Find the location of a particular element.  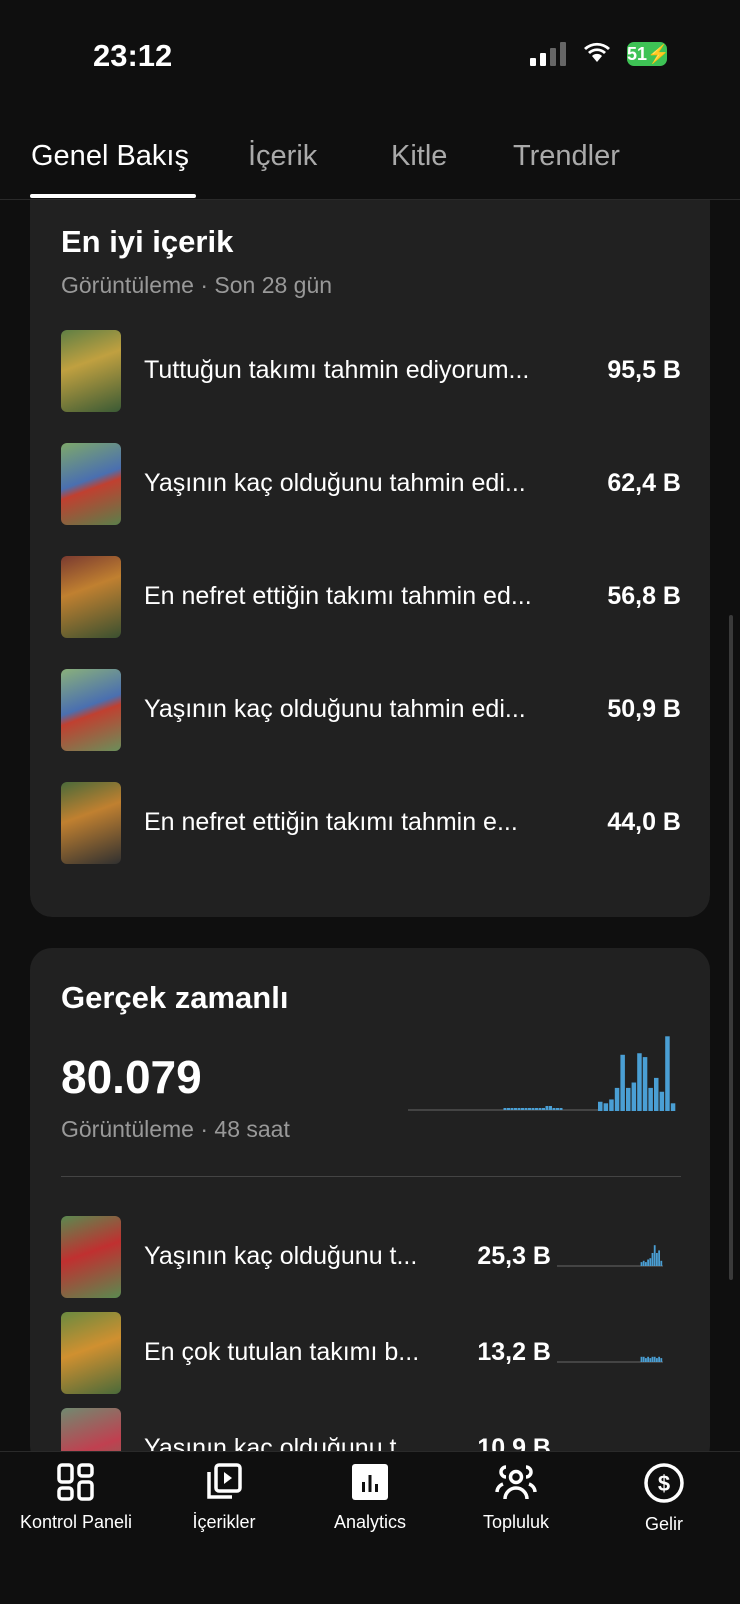

tab-bar: Genel Bakış İçerik Kitle Trendler is located at coordinates (370, 165).